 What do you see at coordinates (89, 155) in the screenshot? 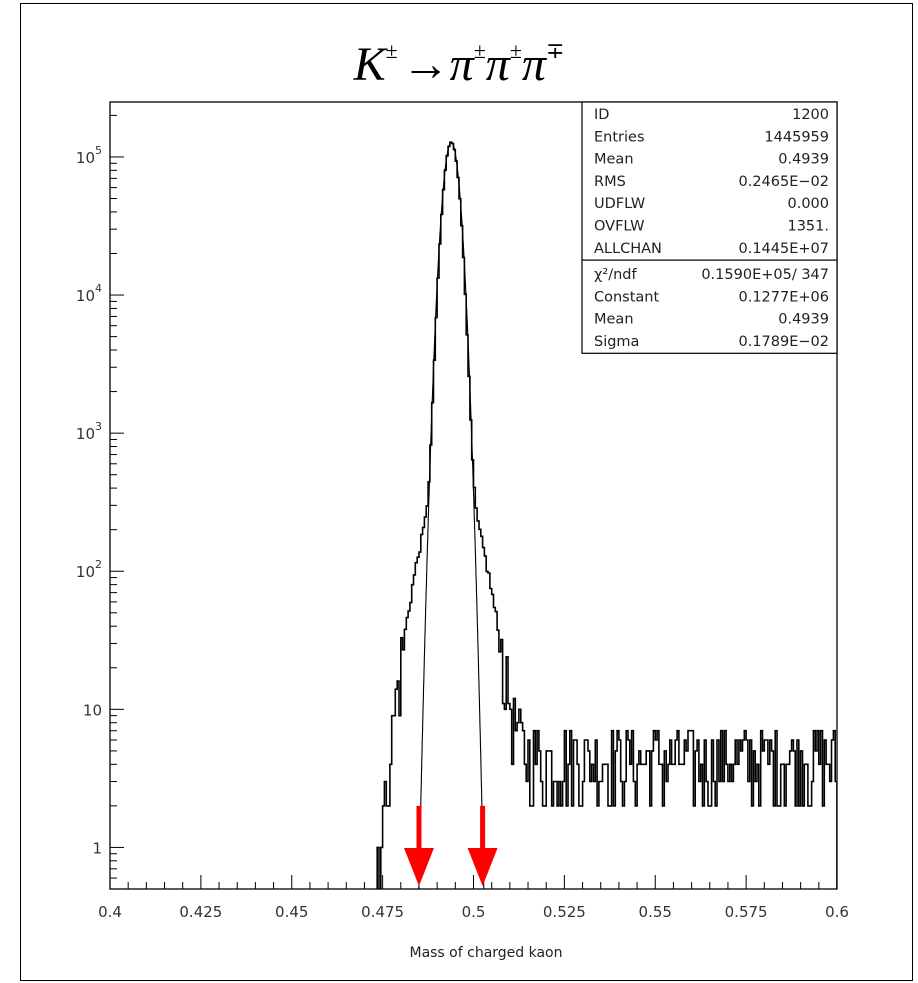
I see `y-tick-label: 10⁵` at bounding box center [89, 155].